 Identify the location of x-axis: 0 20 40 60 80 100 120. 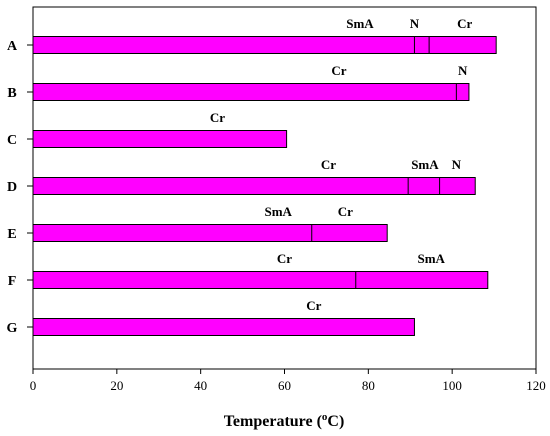
(288, 381).